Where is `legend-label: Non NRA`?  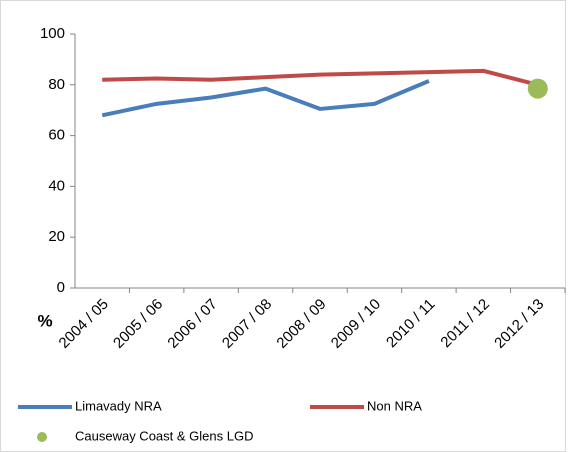 legend-label: Non NRA is located at coordinates (394, 405).